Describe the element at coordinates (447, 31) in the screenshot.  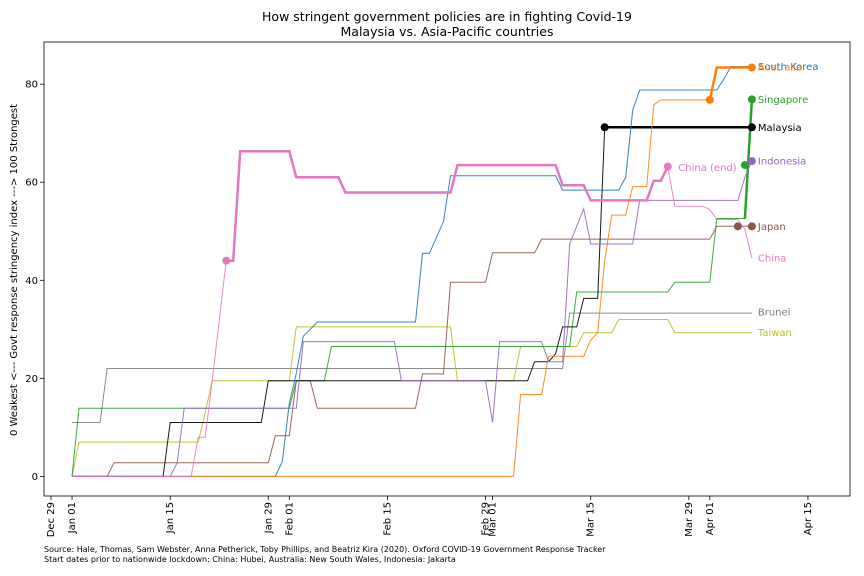
I see `chart-subtitle: Malaysia vs. Asia-Pacific countries` at that location.